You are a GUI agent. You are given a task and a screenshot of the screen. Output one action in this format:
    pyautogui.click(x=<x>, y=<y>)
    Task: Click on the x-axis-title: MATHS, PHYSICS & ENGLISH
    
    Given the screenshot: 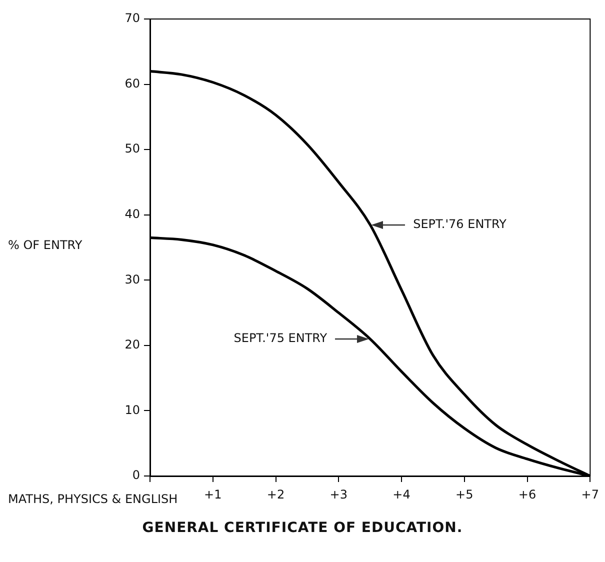 What is the action you would take?
    pyautogui.click(x=93, y=499)
    